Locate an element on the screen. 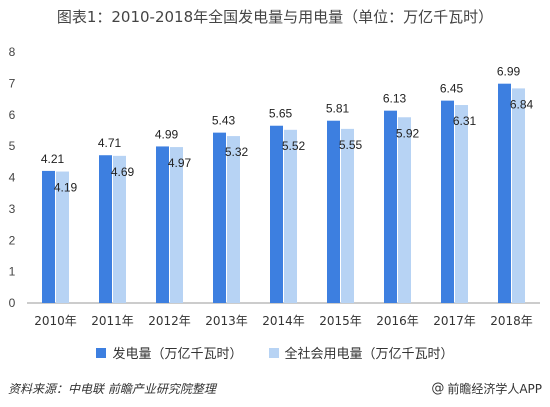  data-label-generation: 6.99 is located at coordinates (509, 72).